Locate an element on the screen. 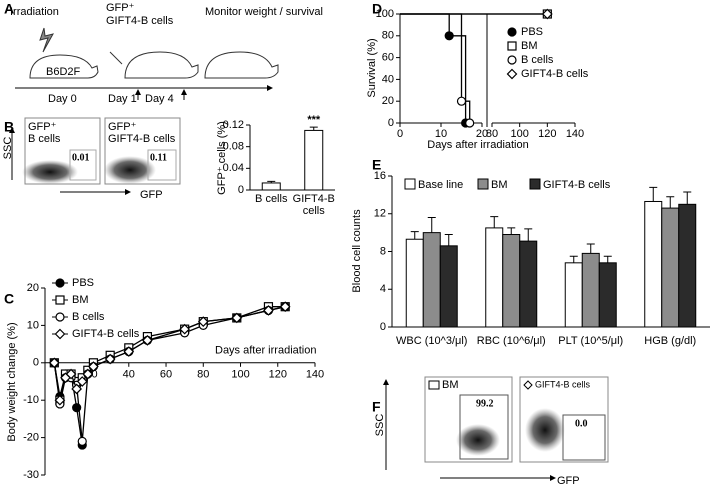  panel-label: D is located at coordinates (377, 9).